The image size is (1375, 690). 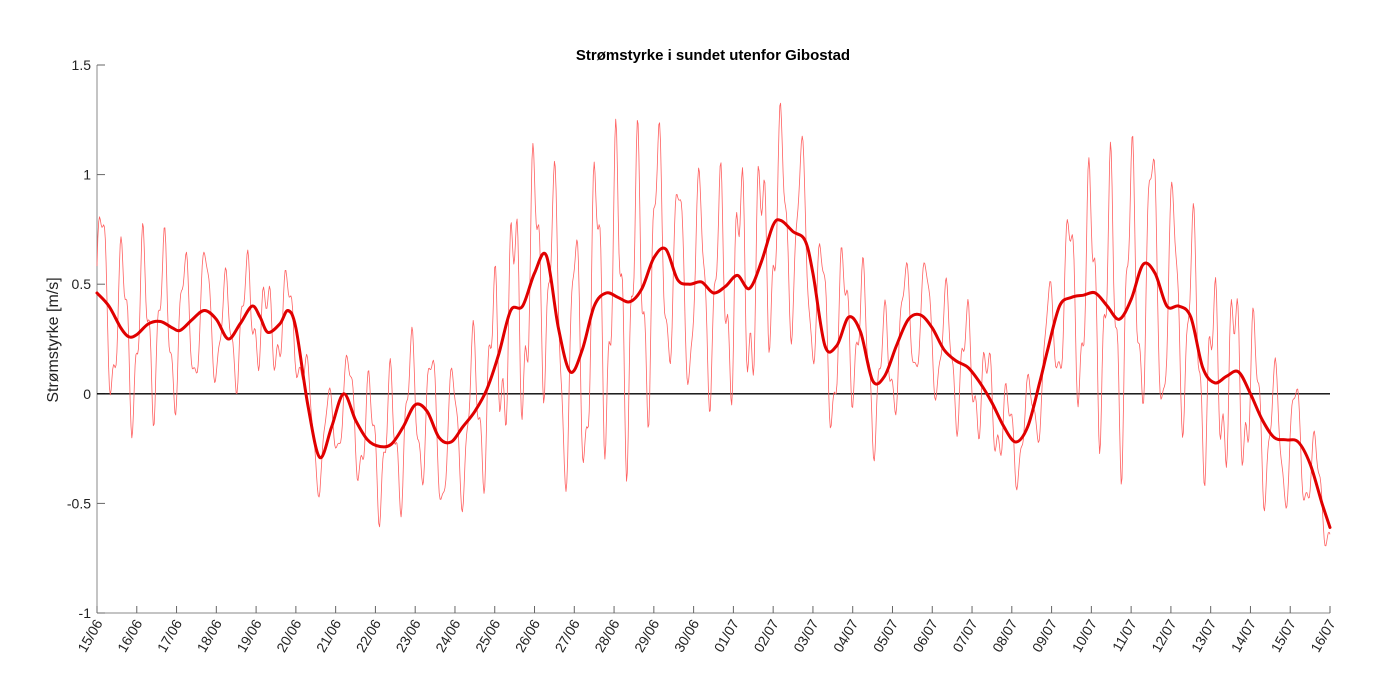 I want to click on x-tick-label: 08/07, so click(x=1004, y=635).